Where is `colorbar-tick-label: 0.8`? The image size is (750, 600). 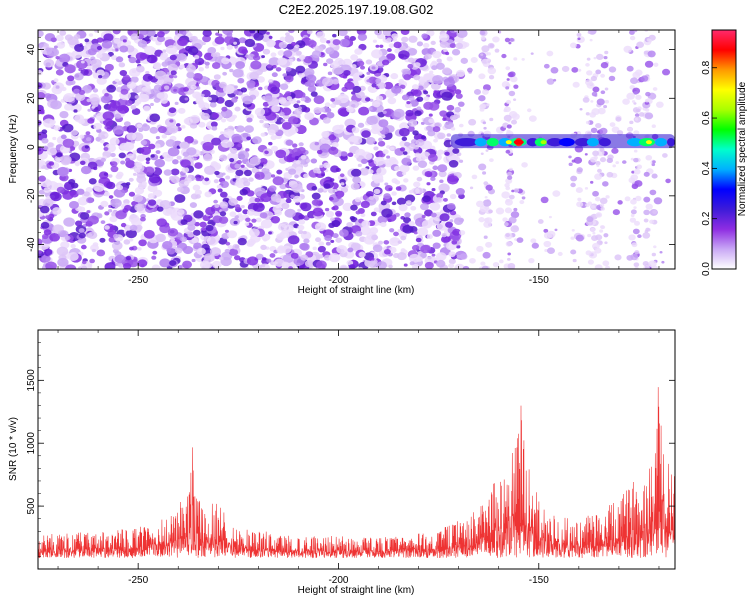
colorbar-tick-label: 0.8 is located at coordinates (706, 67).